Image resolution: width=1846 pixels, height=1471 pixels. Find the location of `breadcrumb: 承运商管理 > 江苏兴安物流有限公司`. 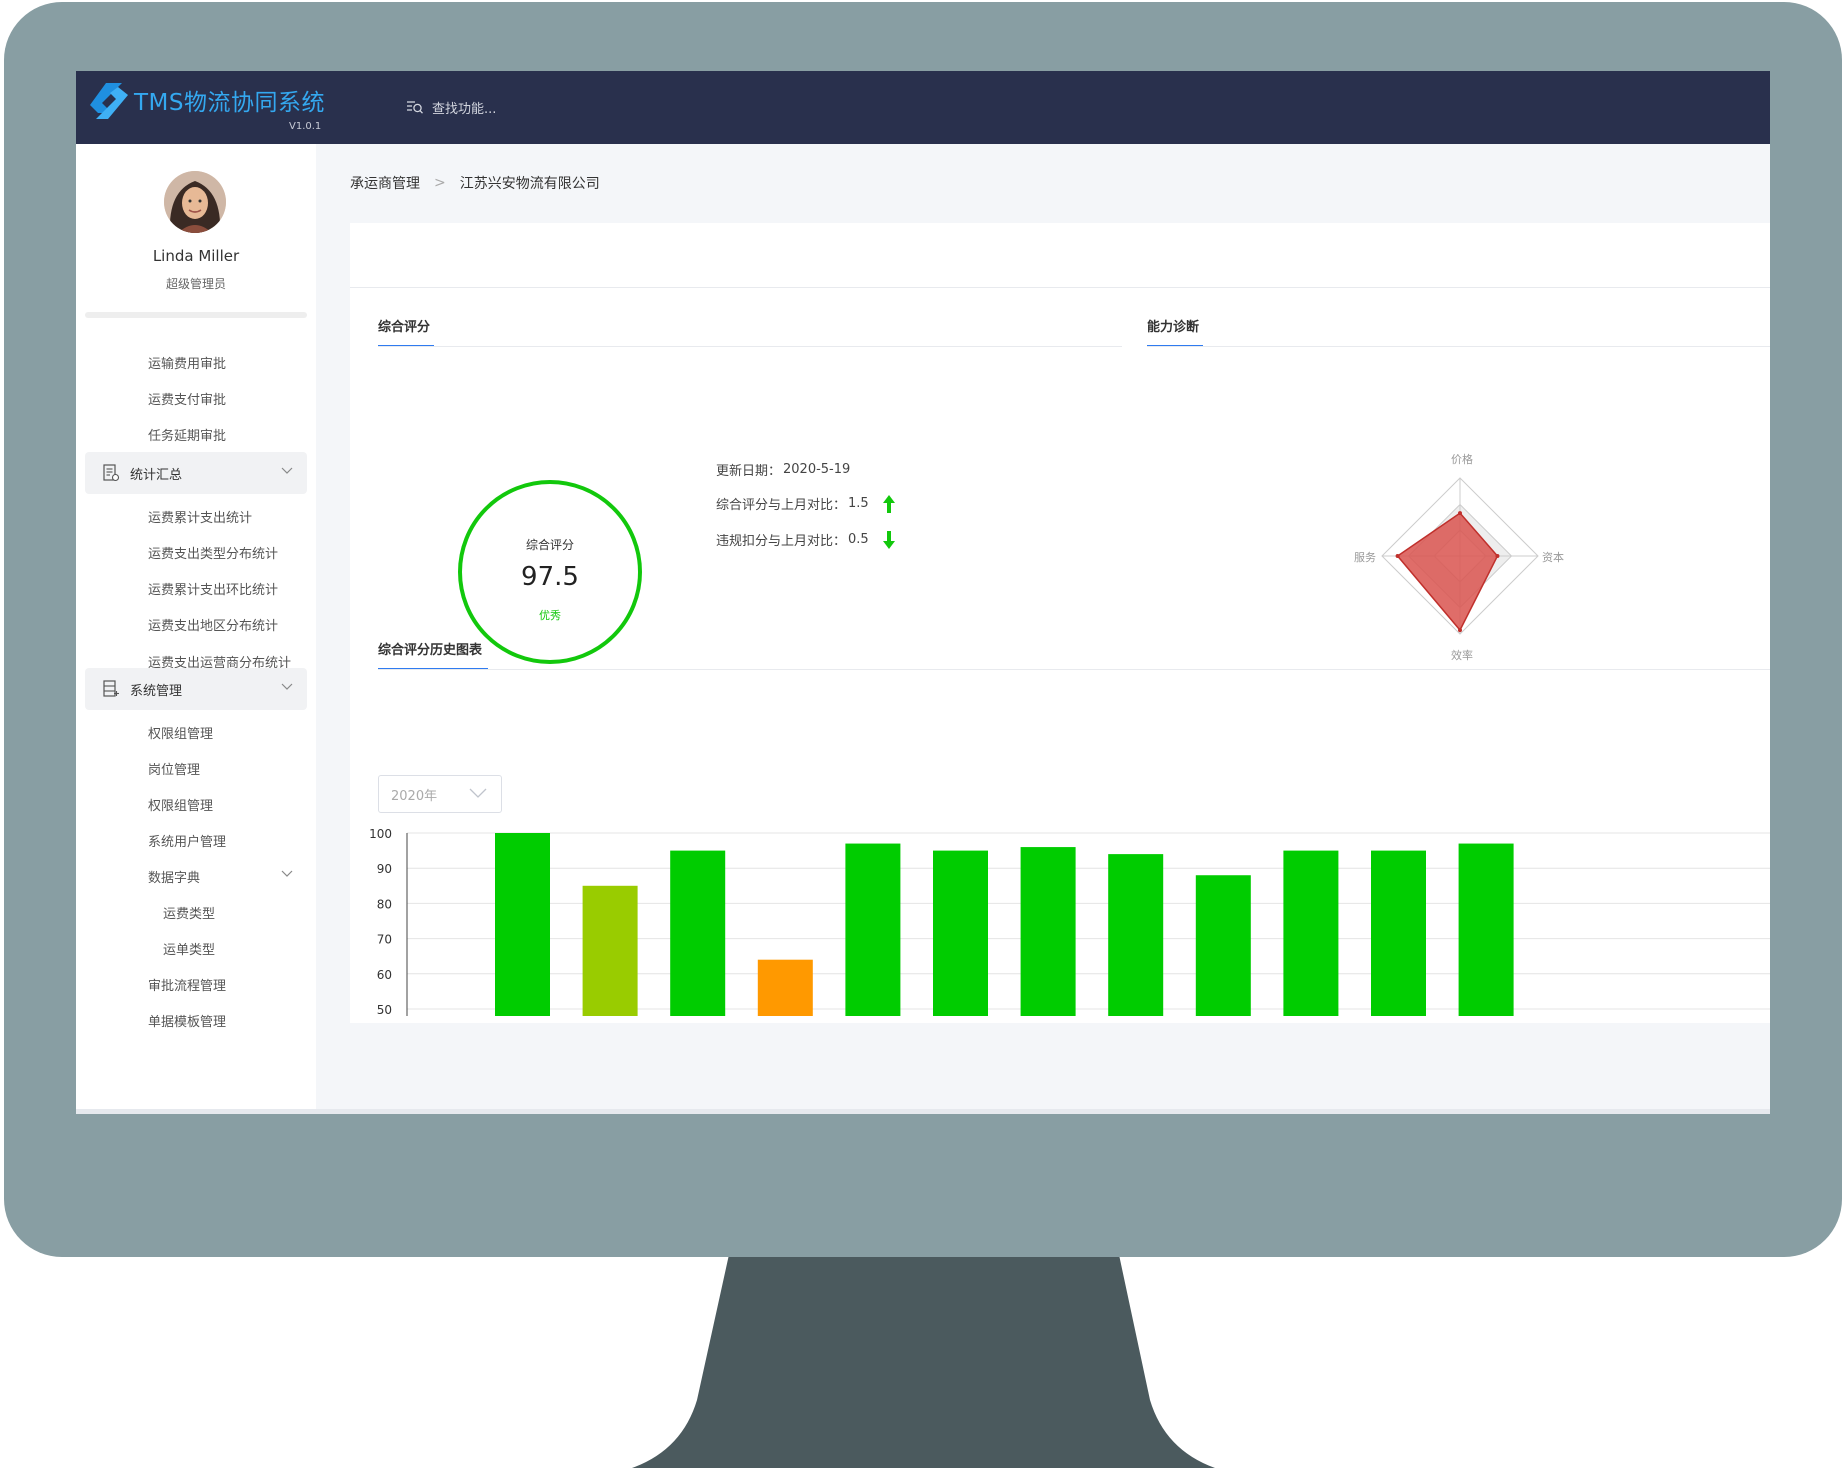

breadcrumb: 承运商管理 > 江苏兴安物流有限公司 is located at coordinates (475, 183).